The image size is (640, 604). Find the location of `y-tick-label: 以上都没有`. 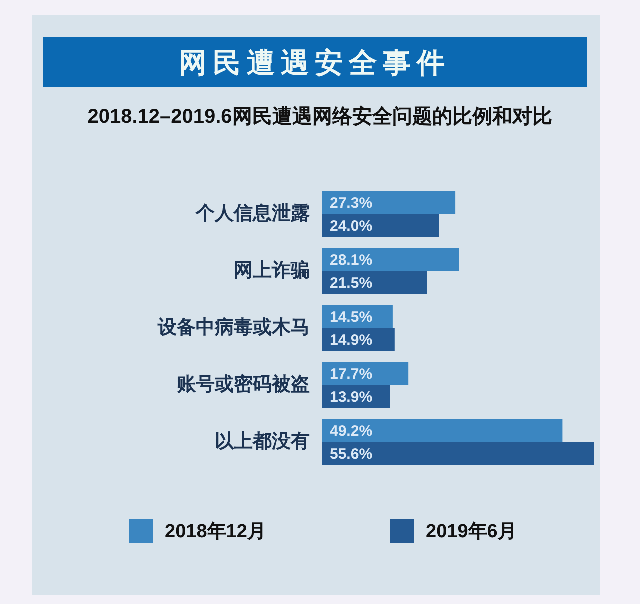

y-tick-label: 以上都没有 is located at coordinates (262, 441).